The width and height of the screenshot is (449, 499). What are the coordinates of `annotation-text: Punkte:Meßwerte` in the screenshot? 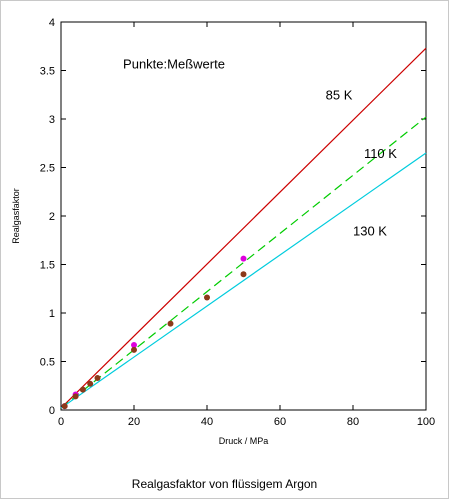 It's located at (174, 64).